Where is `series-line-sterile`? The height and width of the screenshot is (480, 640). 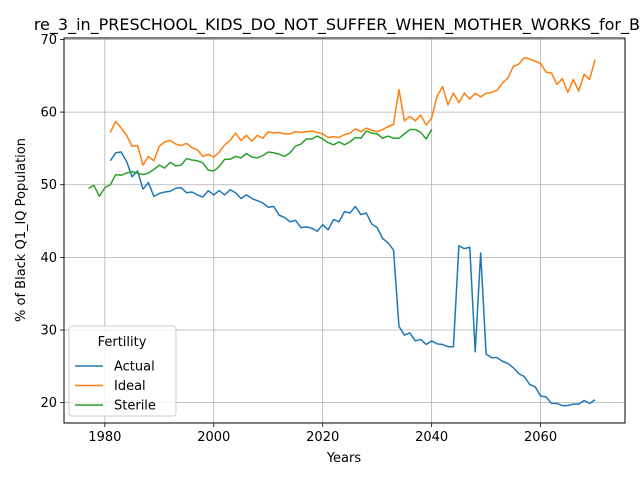
series-line-sterile is located at coordinates (260, 163).